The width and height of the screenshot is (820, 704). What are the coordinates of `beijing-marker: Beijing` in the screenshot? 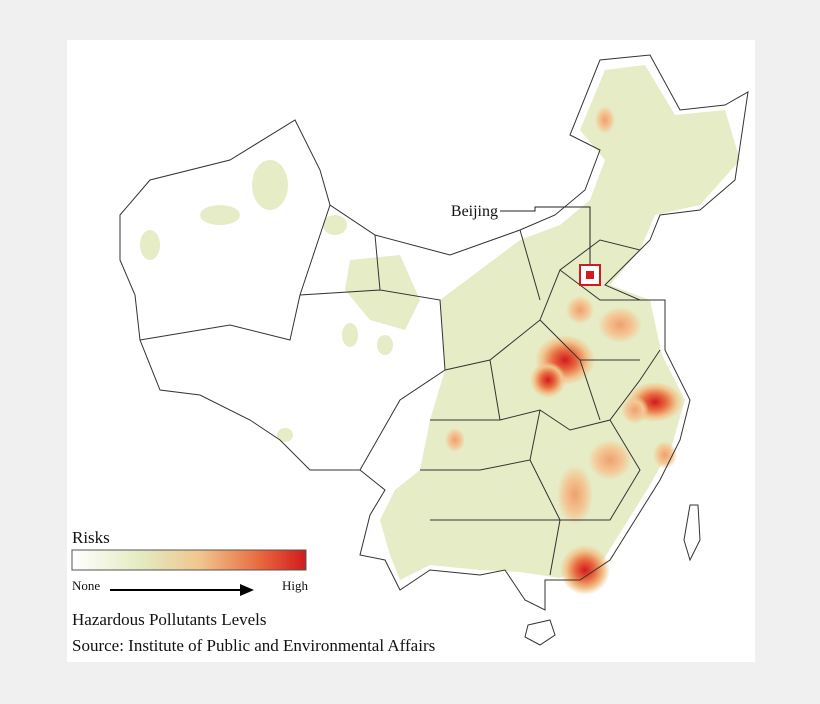 It's located at (526, 244).